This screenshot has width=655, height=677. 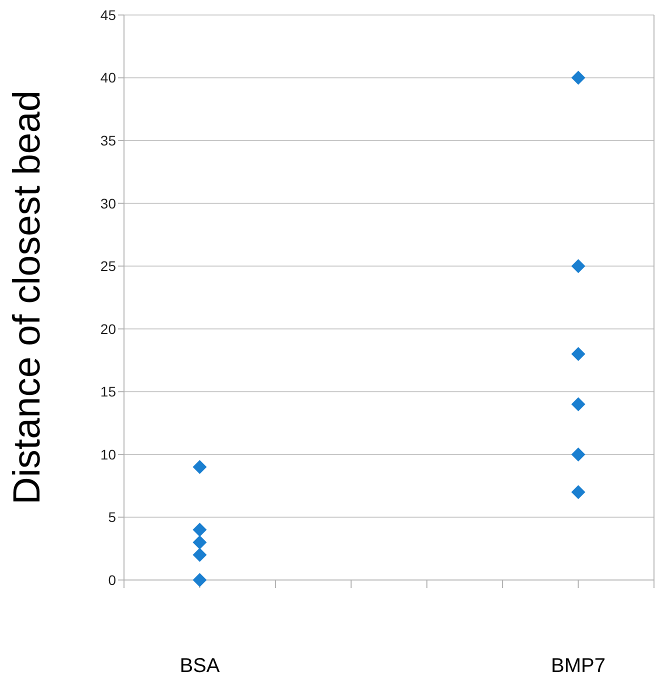 I want to click on y-tick-label: 40, so click(x=108, y=78).